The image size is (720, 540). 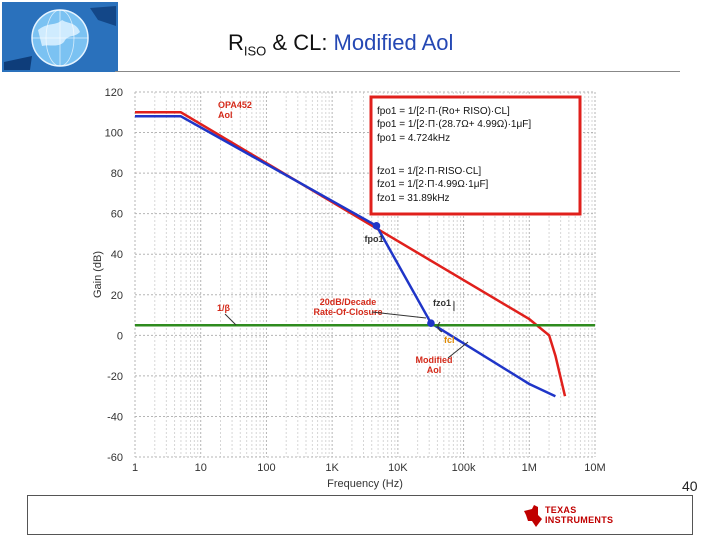 I want to click on formula-line-5: fzo1 = 1/[2·Π·4.99Ω·1μF], so click(x=433, y=184).